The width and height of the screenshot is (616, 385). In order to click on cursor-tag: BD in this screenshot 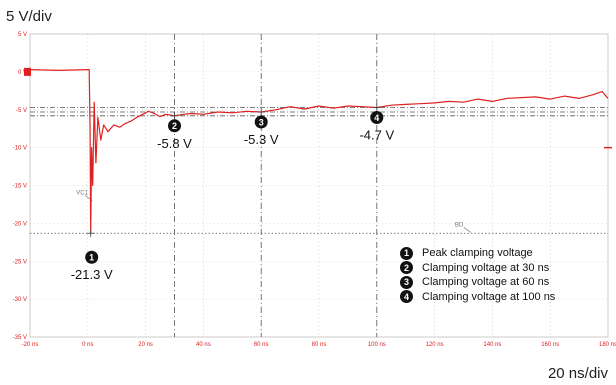, I will do `click(459, 225)`.